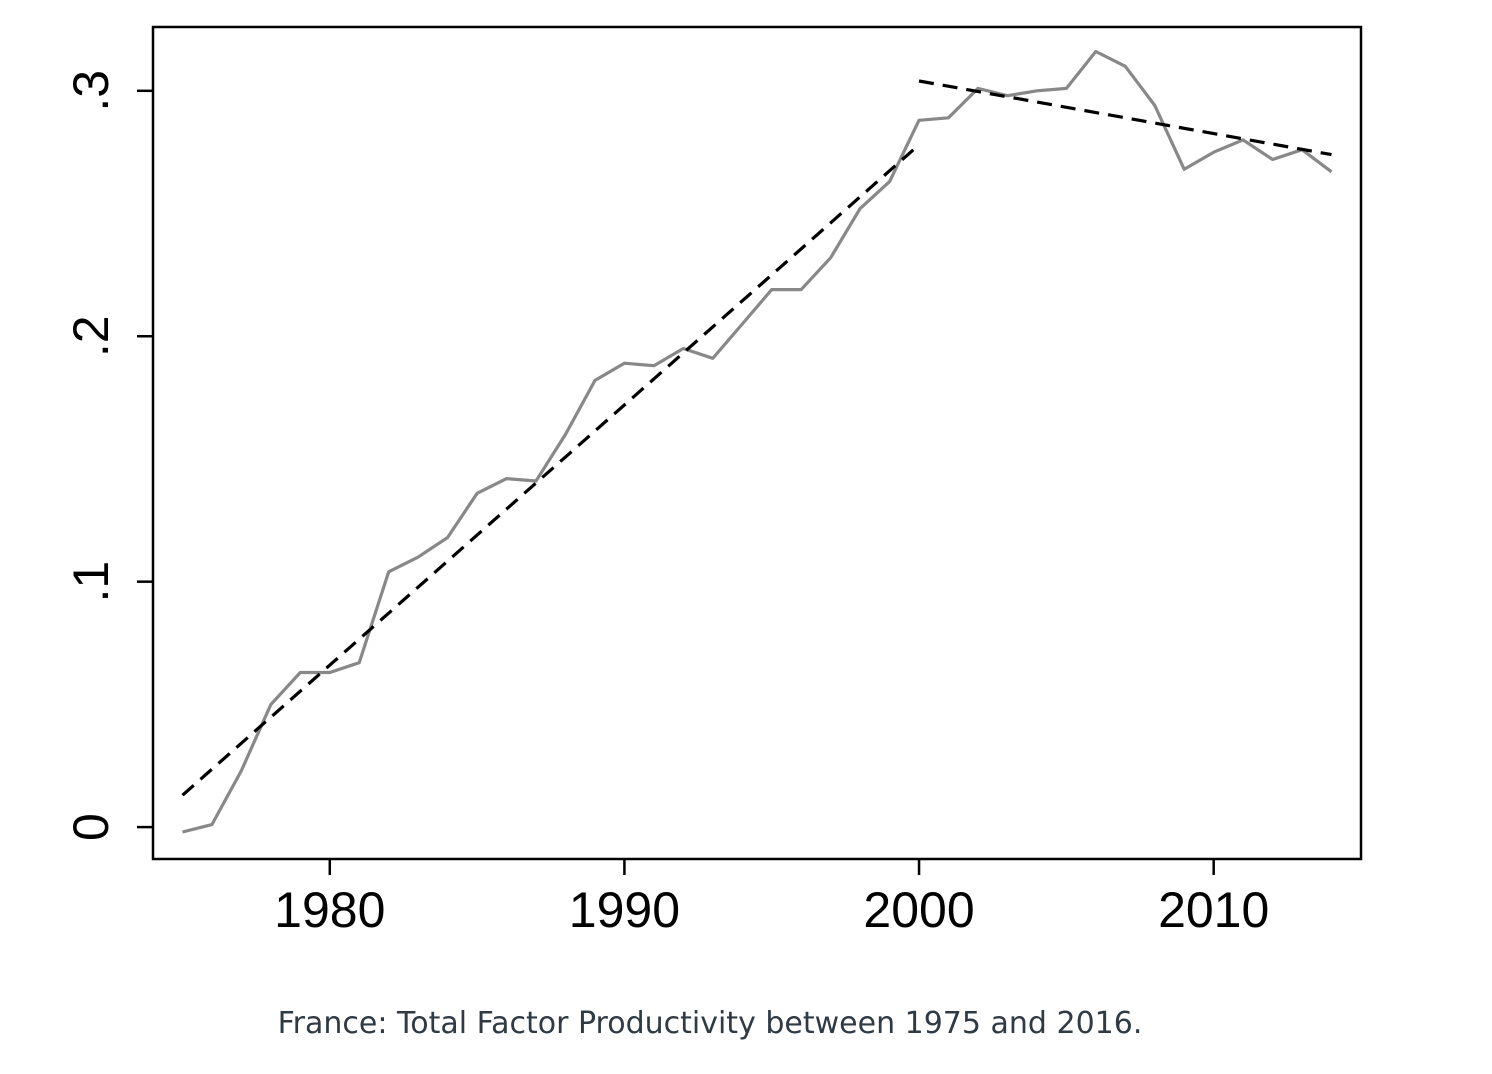 Image resolution: width=1492 pixels, height=1074 pixels. Describe the element at coordinates (329, 910) in the screenshot. I see `x-tick-label: 1980` at that location.